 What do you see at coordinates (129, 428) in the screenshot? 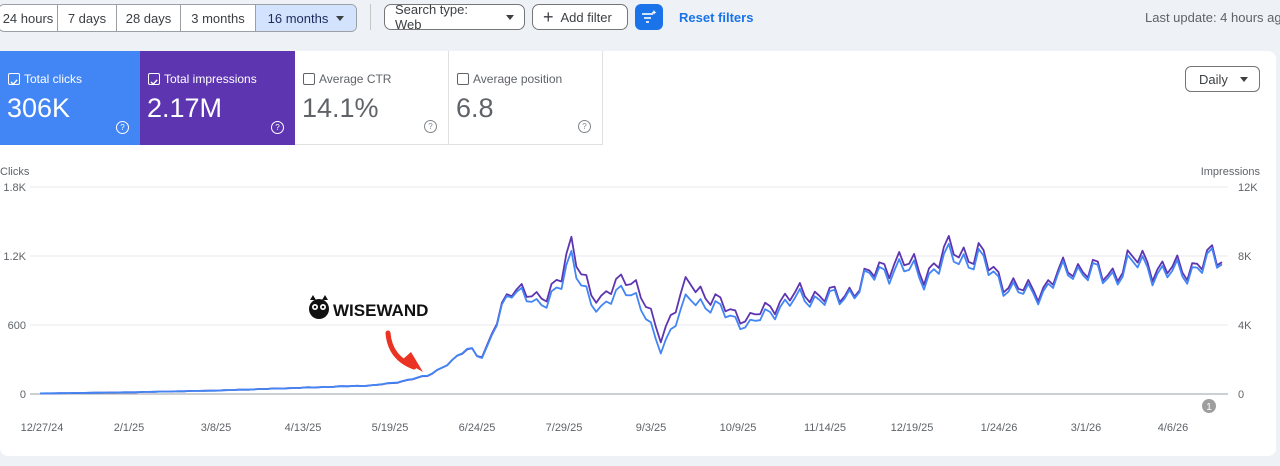
I see `x-tick-label: 2/1/25` at bounding box center [129, 428].